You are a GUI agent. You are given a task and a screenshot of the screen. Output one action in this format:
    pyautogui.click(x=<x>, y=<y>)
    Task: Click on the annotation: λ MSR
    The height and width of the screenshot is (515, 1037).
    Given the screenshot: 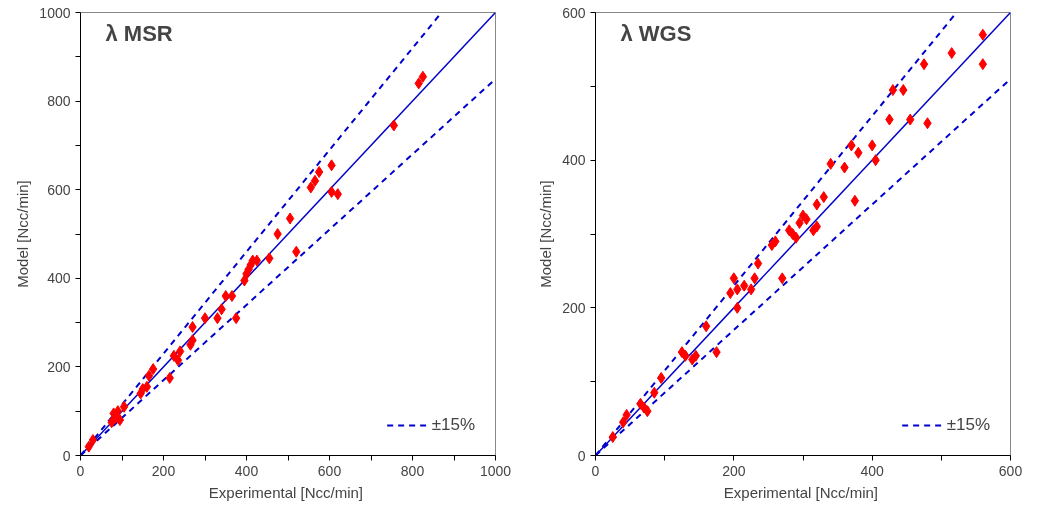 What is the action you would take?
    pyautogui.click(x=139, y=33)
    